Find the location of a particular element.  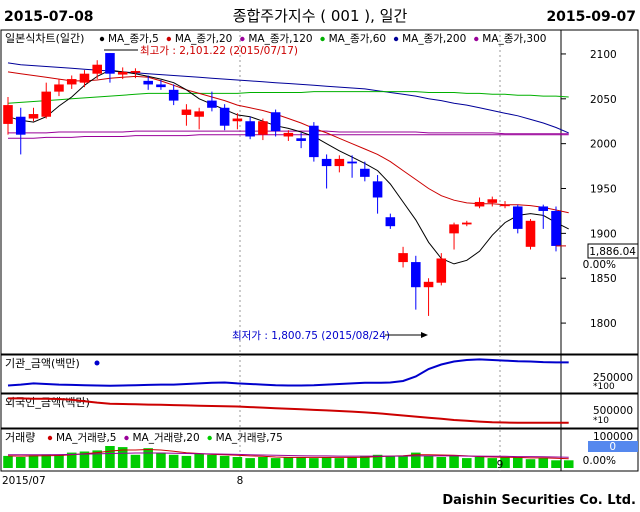

last-price-box is located at coordinates (613, 251).